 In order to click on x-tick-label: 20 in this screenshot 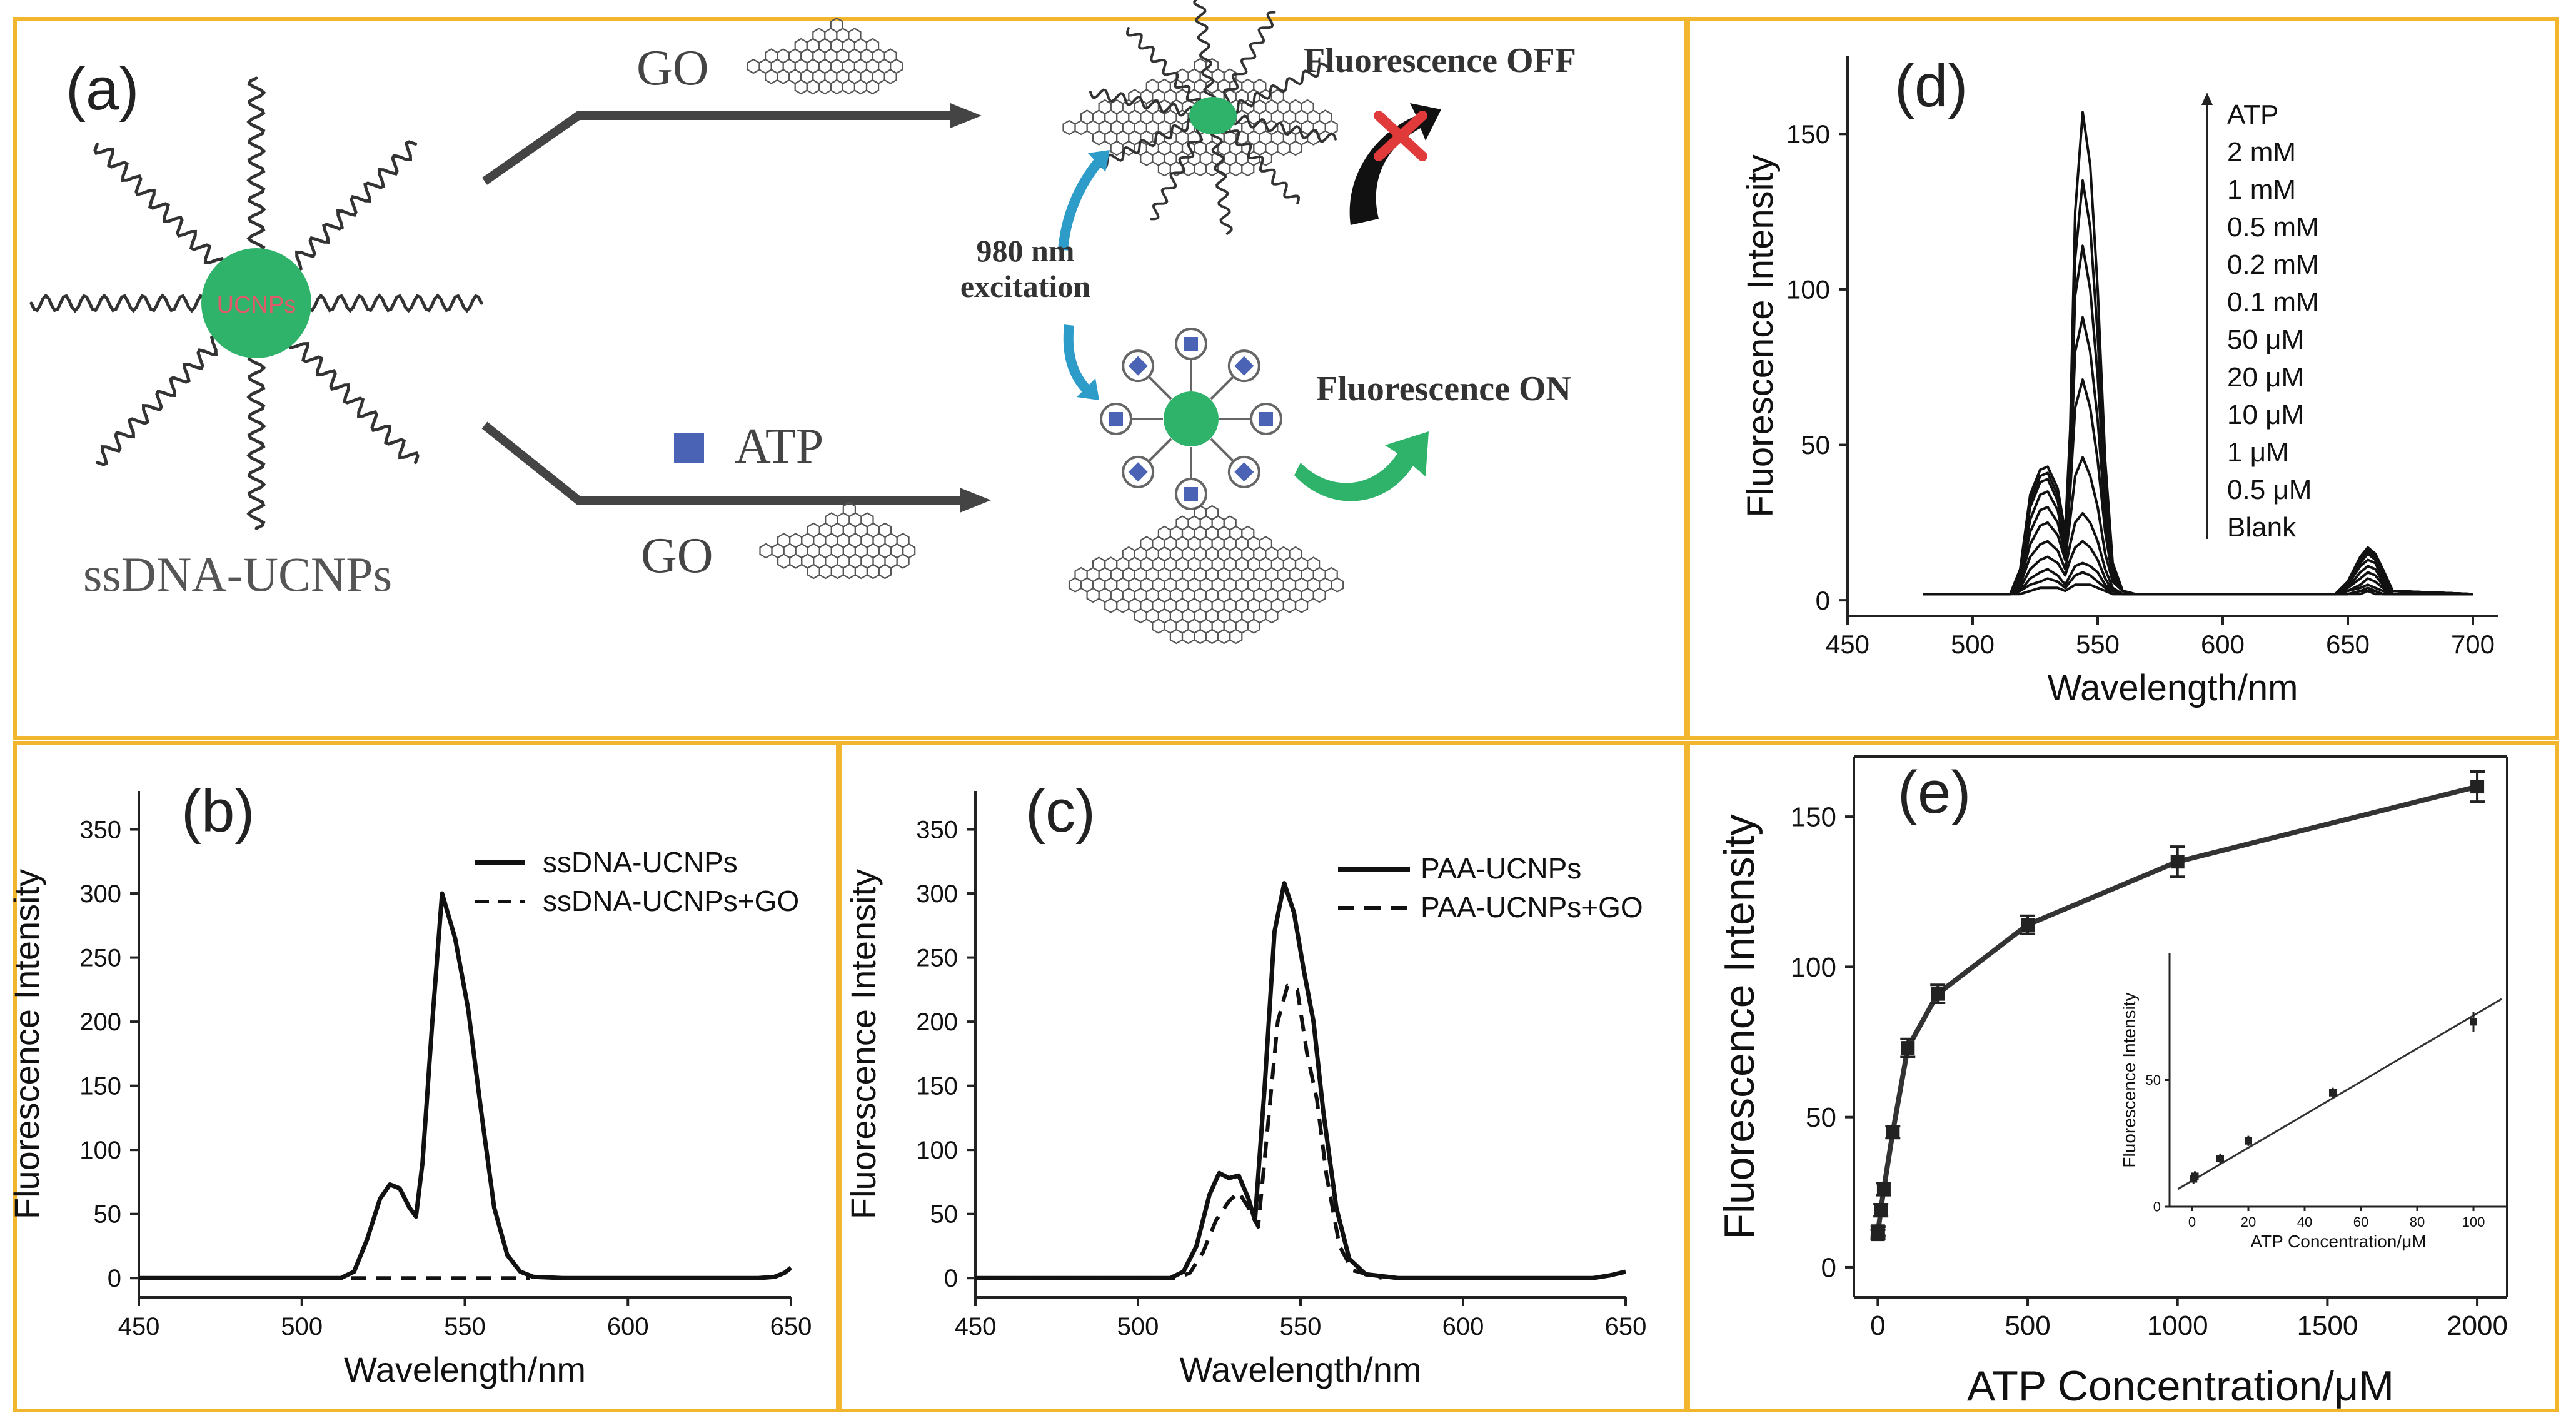, I will do `click(2248, 1222)`.